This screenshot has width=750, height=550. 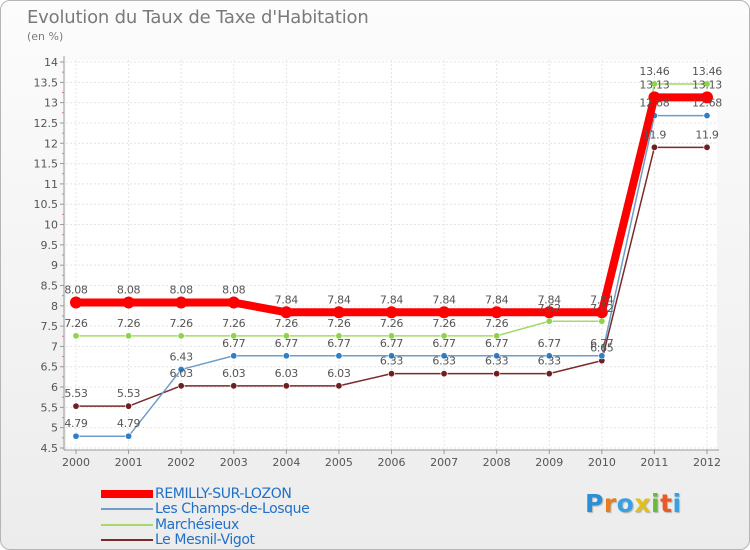 What do you see at coordinates (46, 123) in the screenshot?
I see `y-tick-label: 12.5` at bounding box center [46, 123].